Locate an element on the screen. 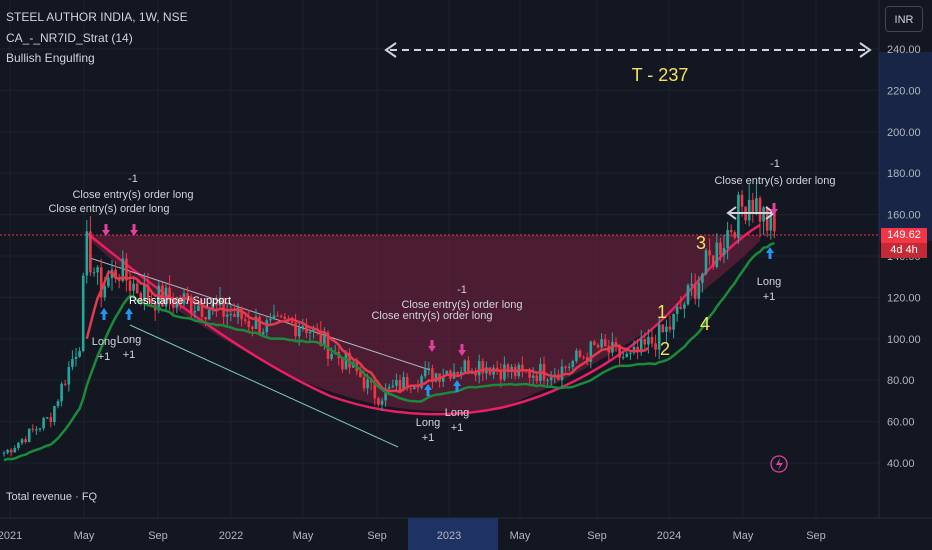 This screenshot has width=932, height=550. y-tick-label: 160.00 is located at coordinates (904, 216).